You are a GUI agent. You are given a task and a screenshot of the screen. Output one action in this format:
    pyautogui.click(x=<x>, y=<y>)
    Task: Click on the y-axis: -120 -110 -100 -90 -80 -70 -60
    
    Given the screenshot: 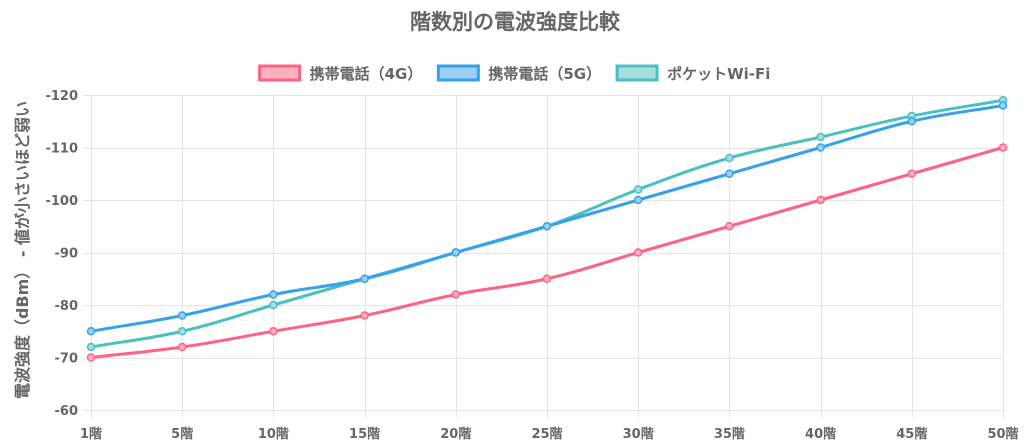 What is the action you would take?
    pyautogui.click(x=61, y=254)
    